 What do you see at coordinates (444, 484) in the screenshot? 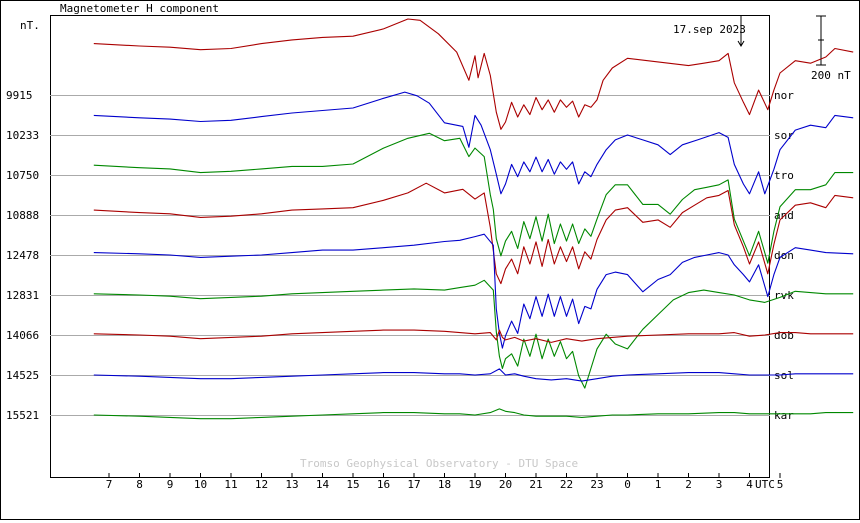
I see `x-tick-label: 18` at bounding box center [444, 484].